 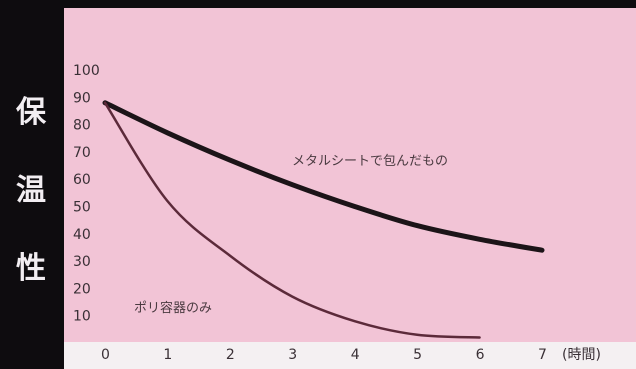 What do you see at coordinates (292, 355) in the screenshot?
I see `x-tick-label: 3` at bounding box center [292, 355].